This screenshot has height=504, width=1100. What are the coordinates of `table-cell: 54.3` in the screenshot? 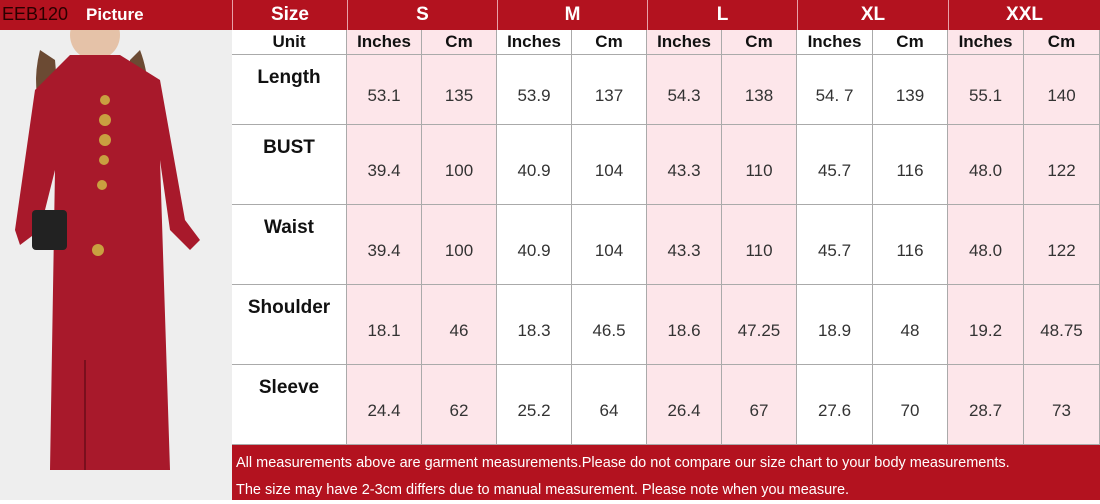 It's located at (684, 90).